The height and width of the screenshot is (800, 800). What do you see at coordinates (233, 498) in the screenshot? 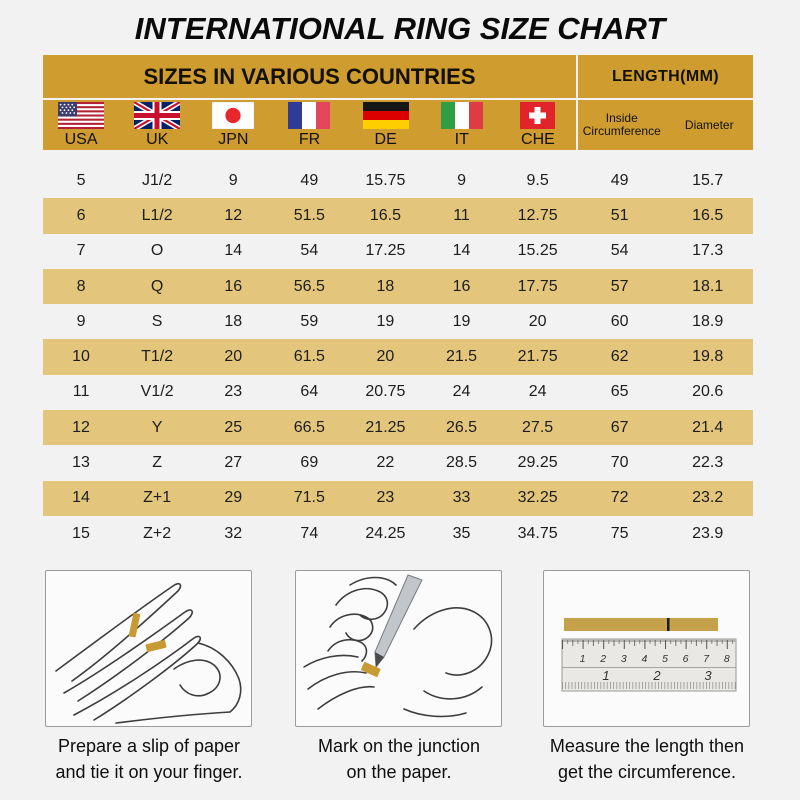
I see `table-cell: 29` at bounding box center [233, 498].